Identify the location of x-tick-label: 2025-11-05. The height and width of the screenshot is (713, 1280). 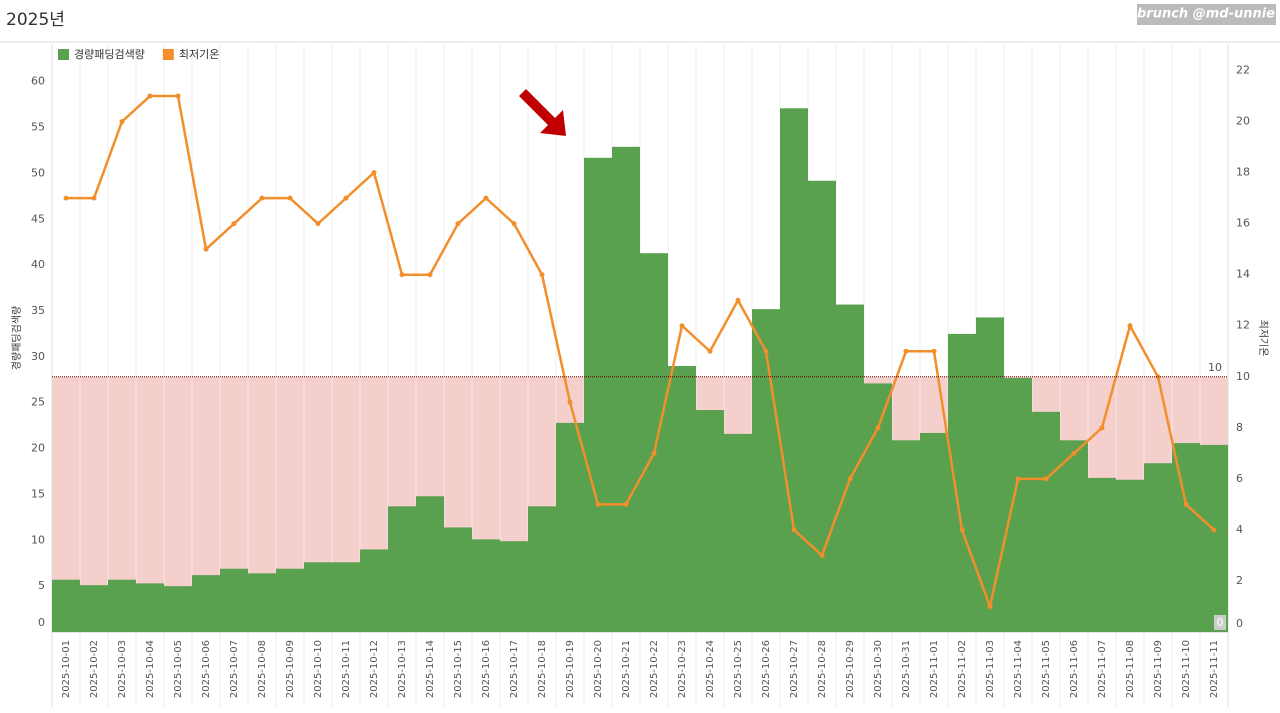
(1046, 669).